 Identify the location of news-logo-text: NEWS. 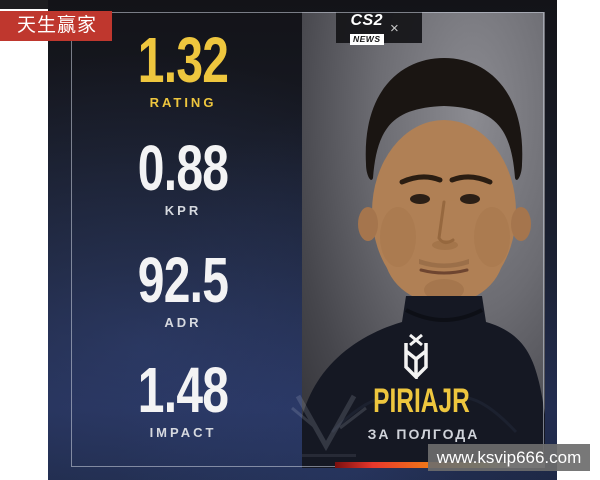
(367, 39).